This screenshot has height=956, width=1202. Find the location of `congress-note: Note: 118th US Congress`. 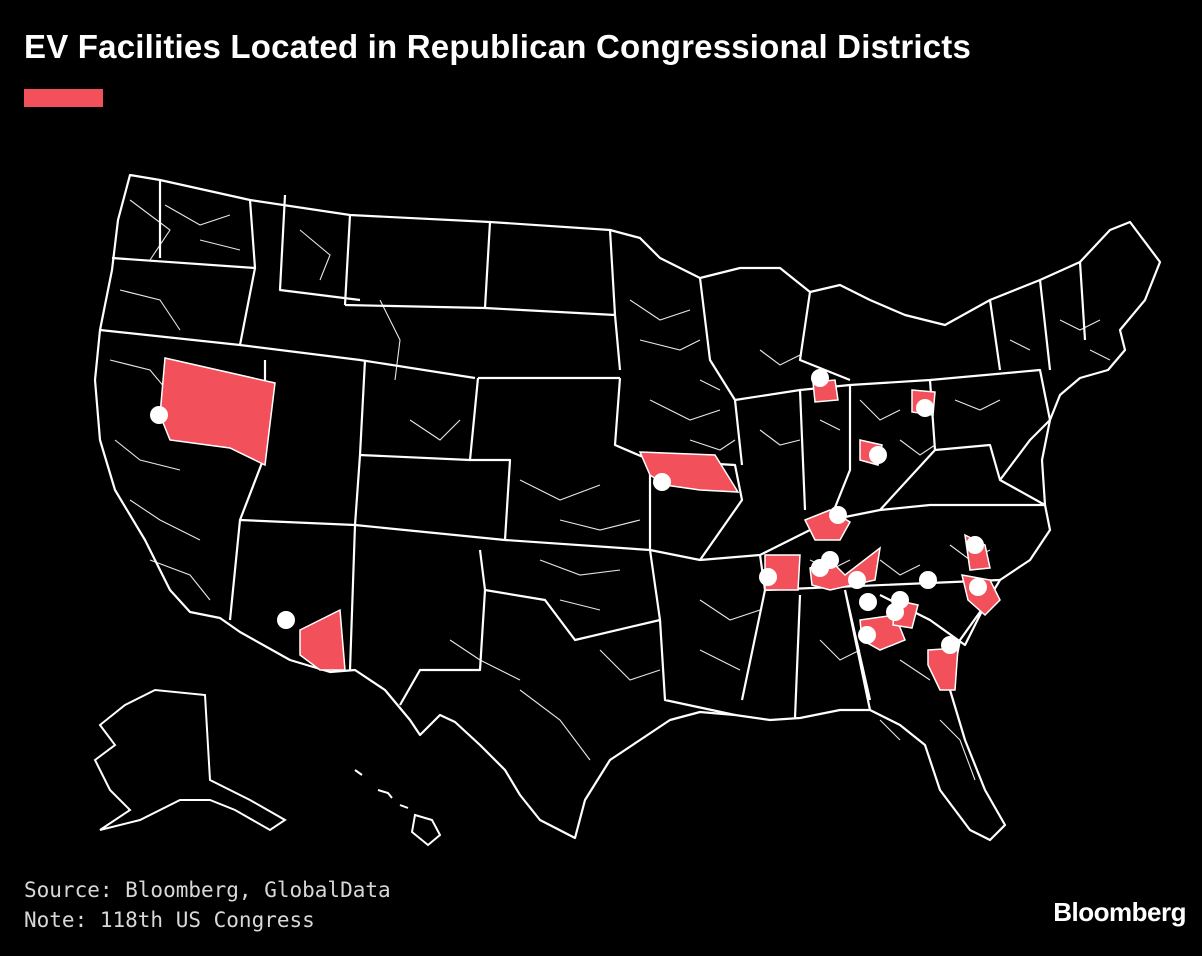

congress-note: Note: 118th US Congress is located at coordinates (169, 920).